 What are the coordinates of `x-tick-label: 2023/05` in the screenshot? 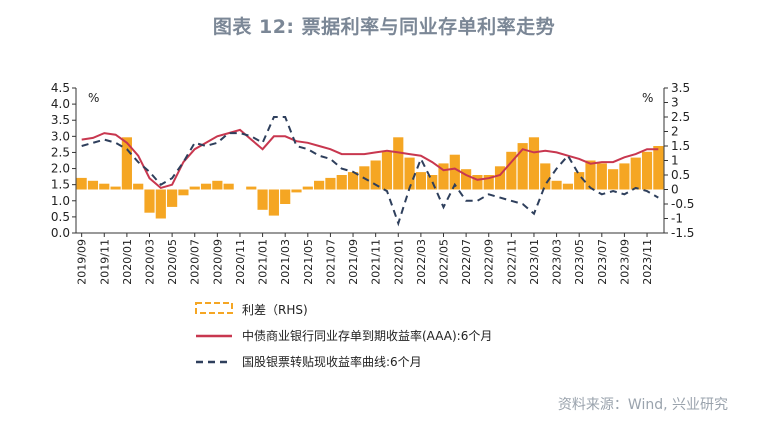 It's located at (579, 262).